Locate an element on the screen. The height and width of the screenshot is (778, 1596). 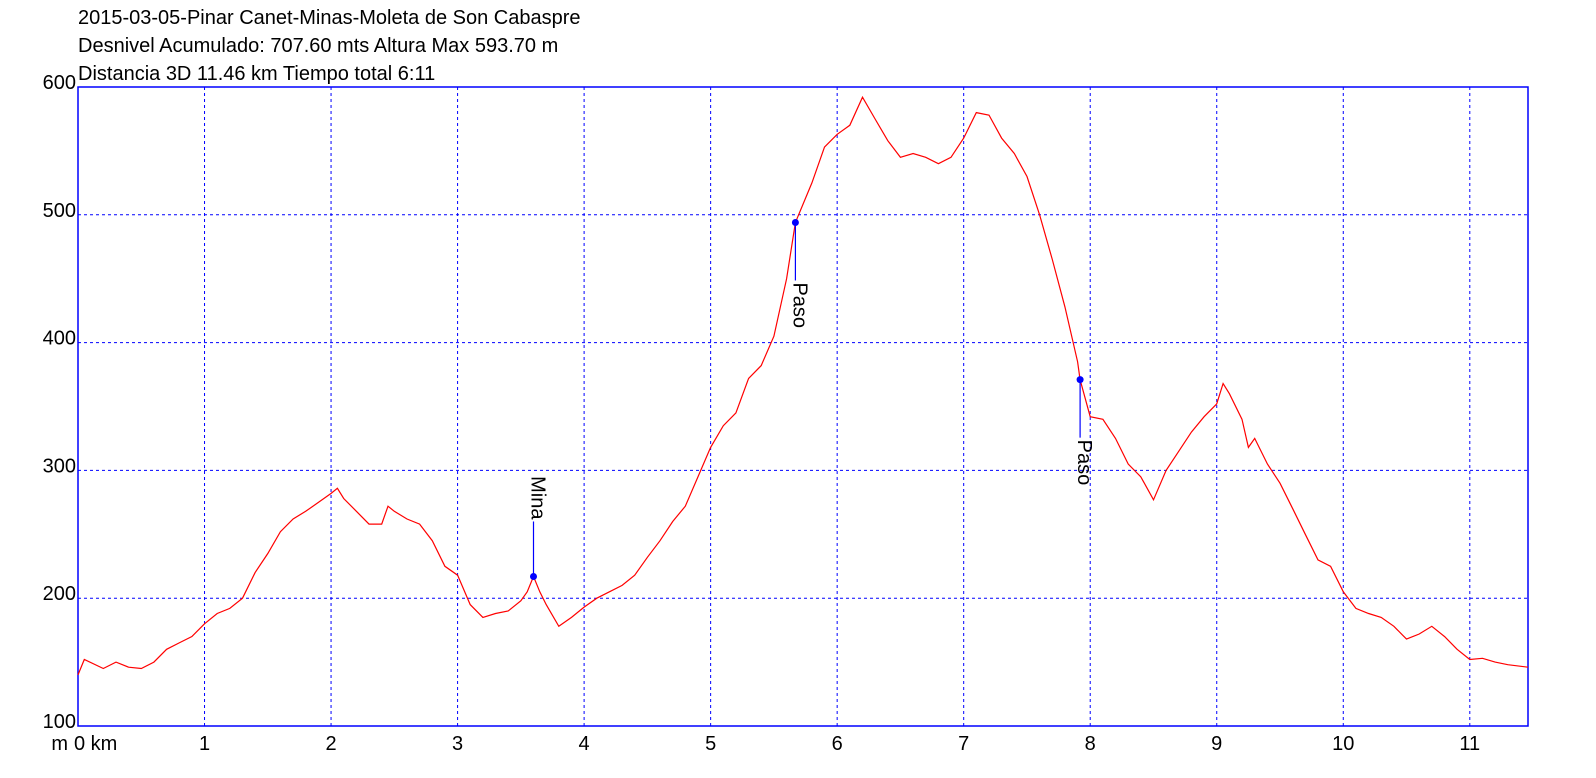
annotation-label: Mina is located at coordinates (537, 498).